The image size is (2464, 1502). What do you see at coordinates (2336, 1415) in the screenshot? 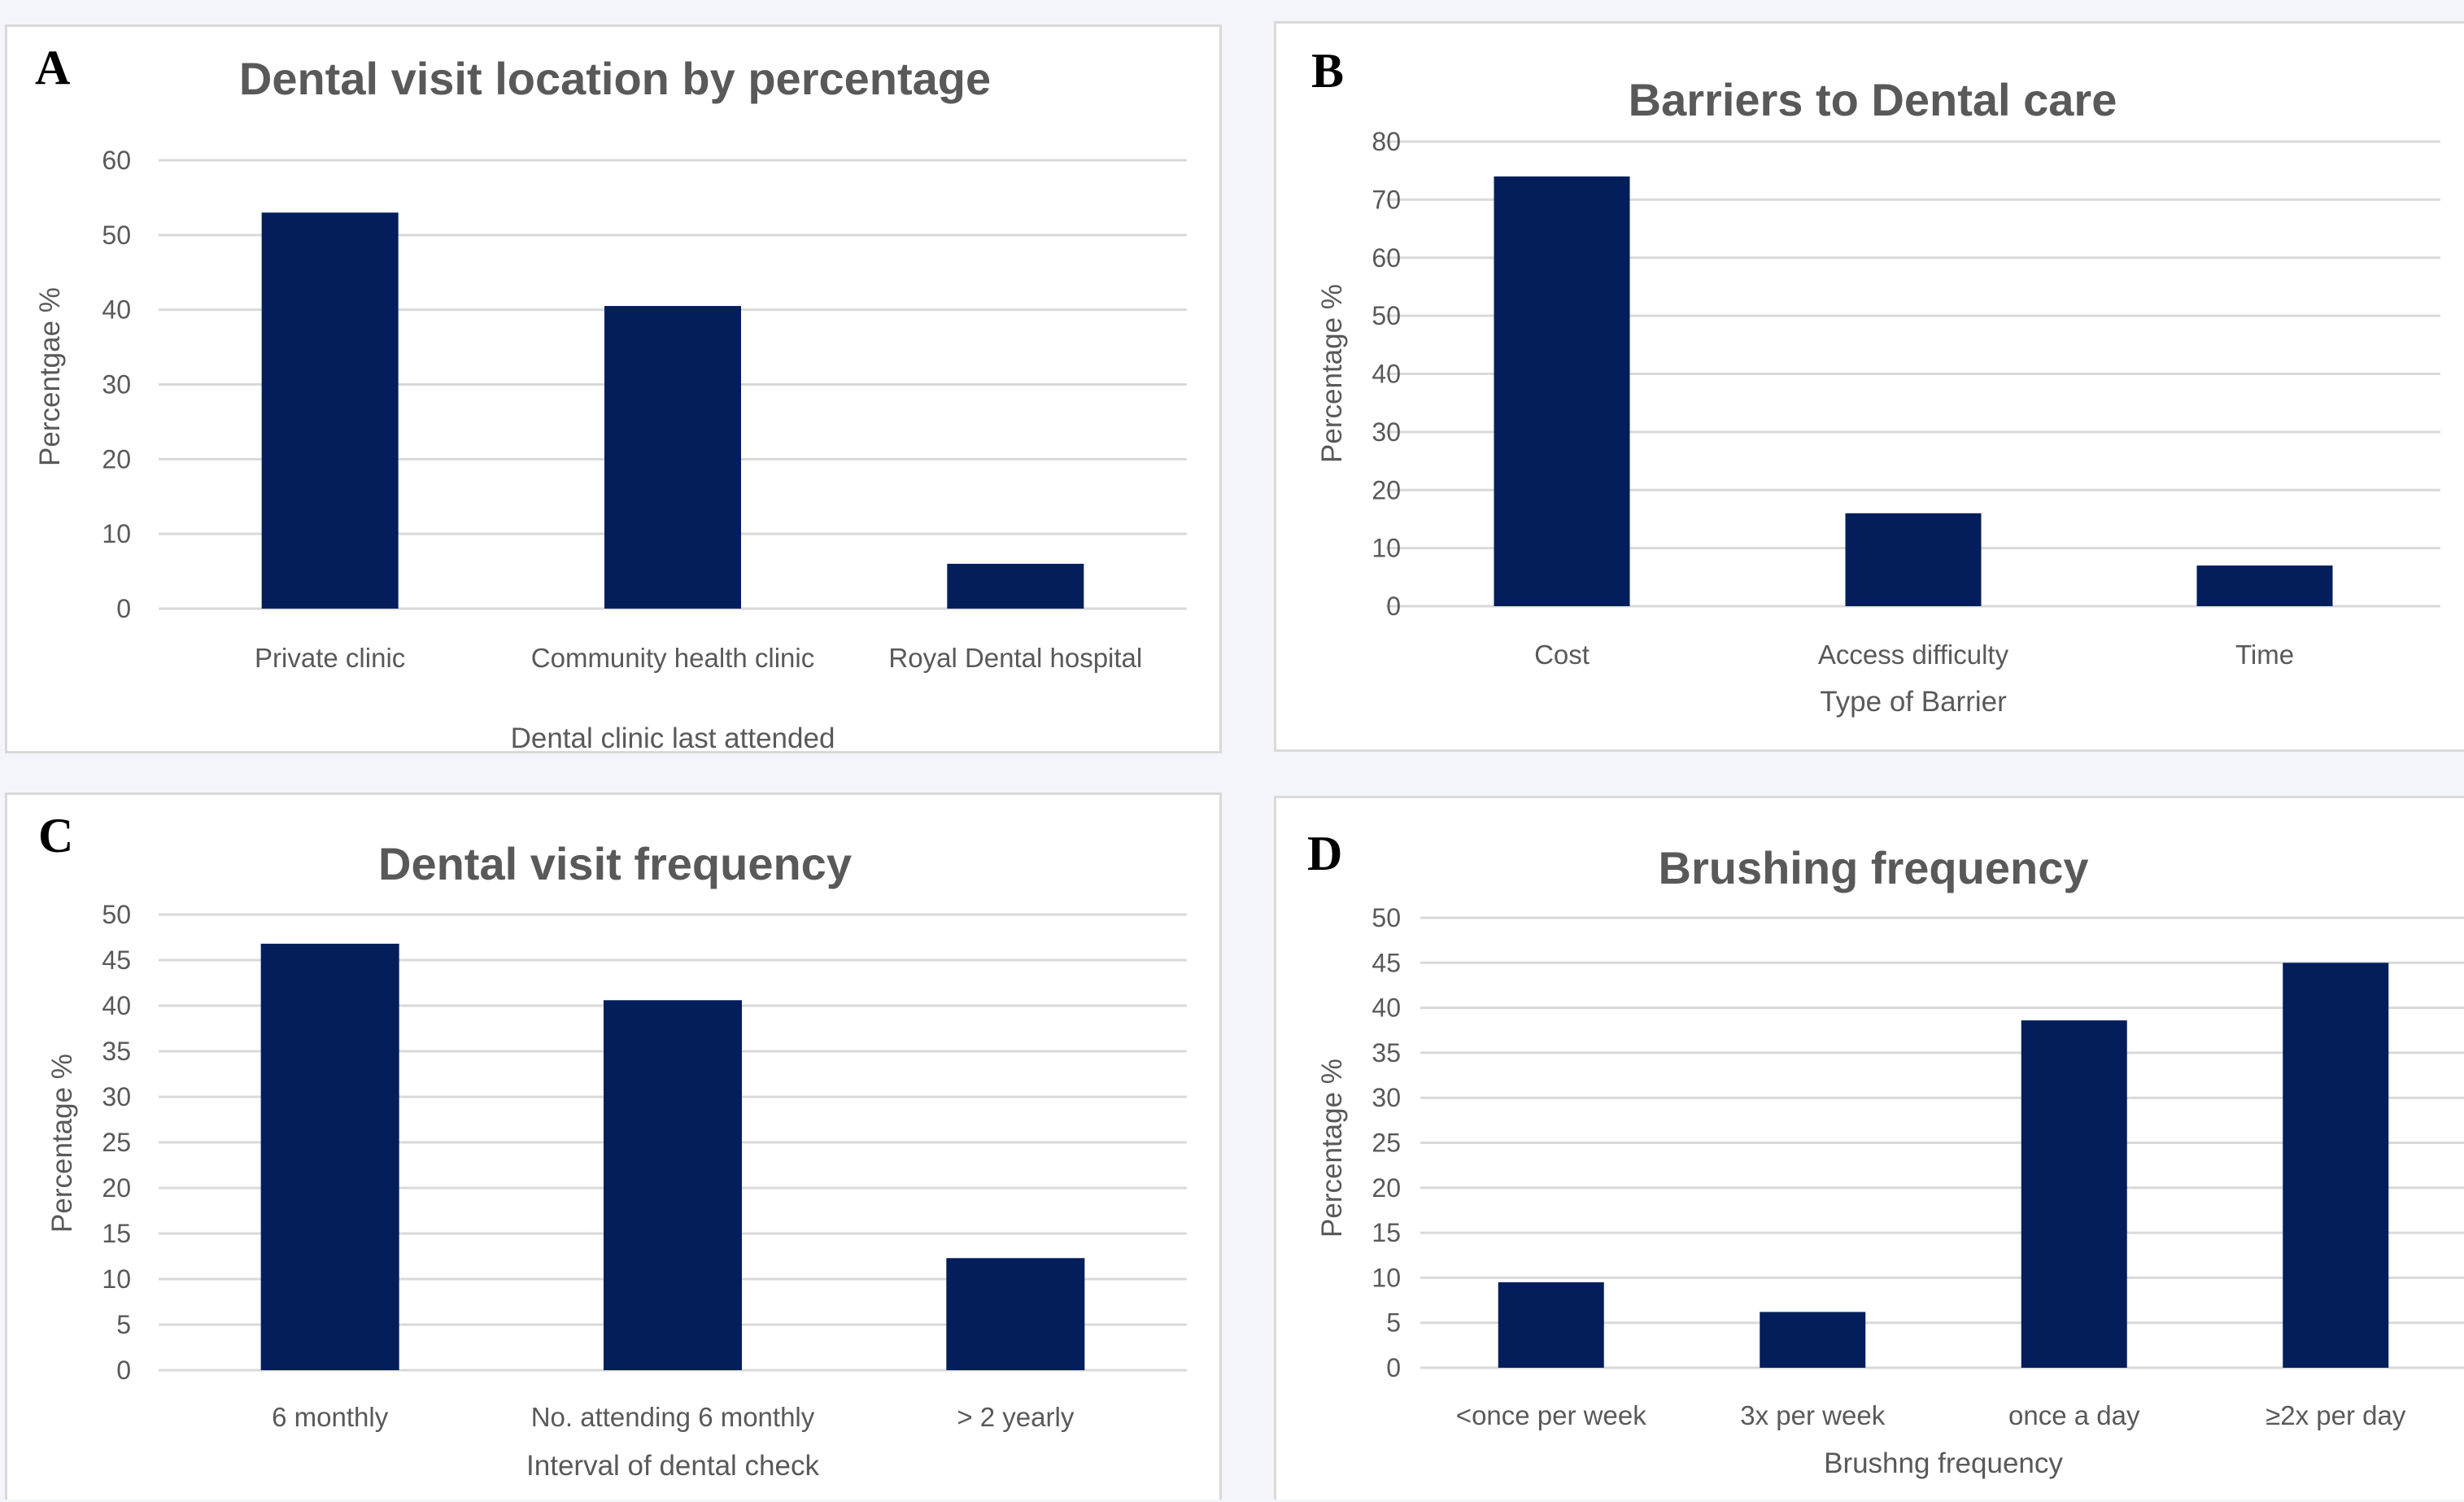
I see `x-category-label: ≥2x per day` at bounding box center [2336, 1415].